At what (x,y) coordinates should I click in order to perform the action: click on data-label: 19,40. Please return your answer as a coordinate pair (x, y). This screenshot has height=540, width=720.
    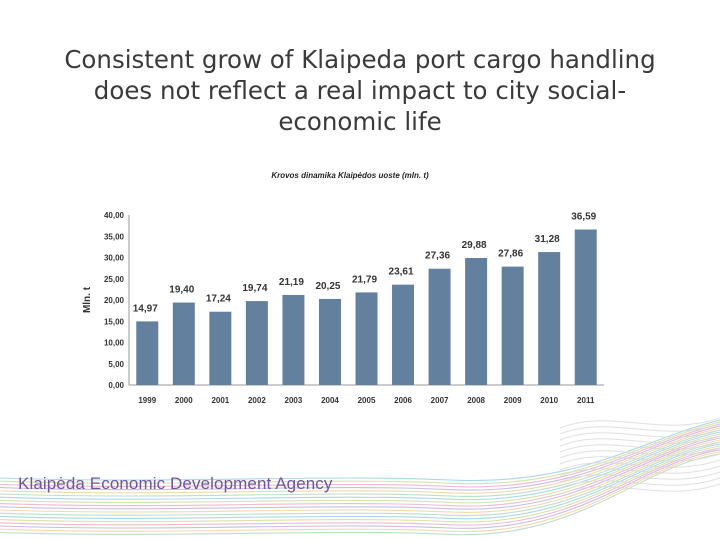
    Looking at the image, I should click on (181, 290).